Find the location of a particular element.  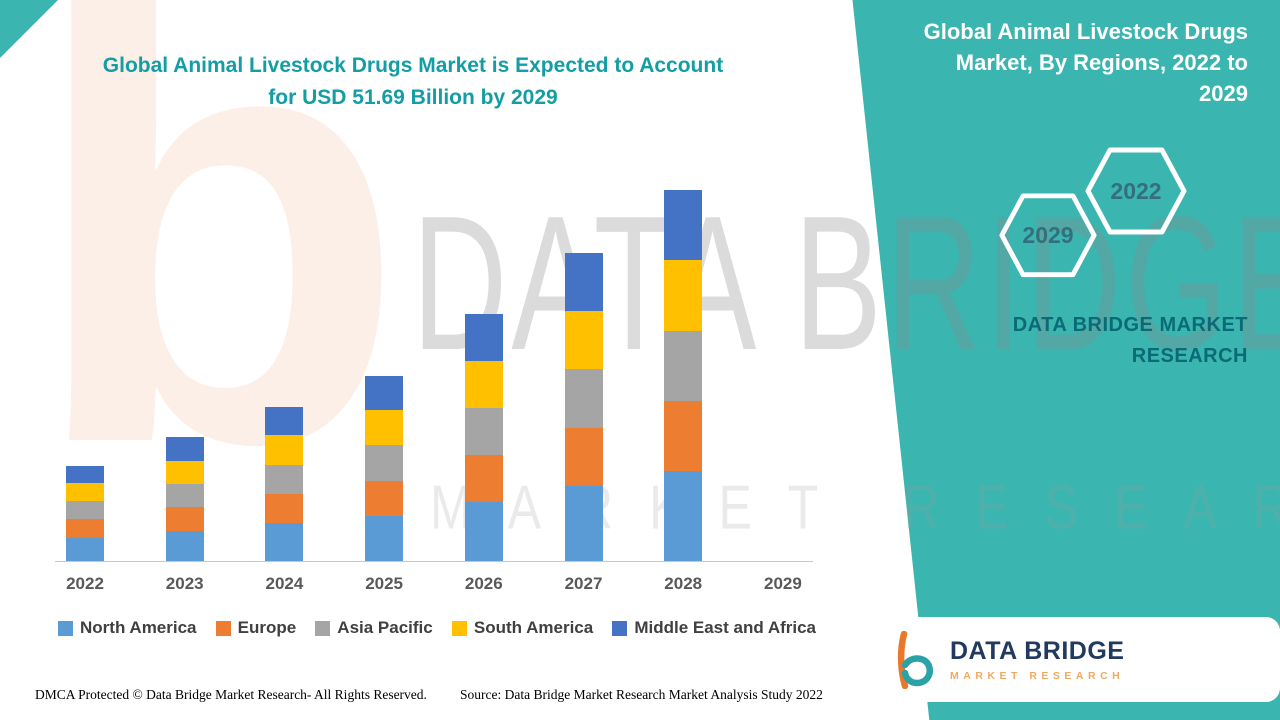

x-axis-label: 2029 is located at coordinates (783, 583).